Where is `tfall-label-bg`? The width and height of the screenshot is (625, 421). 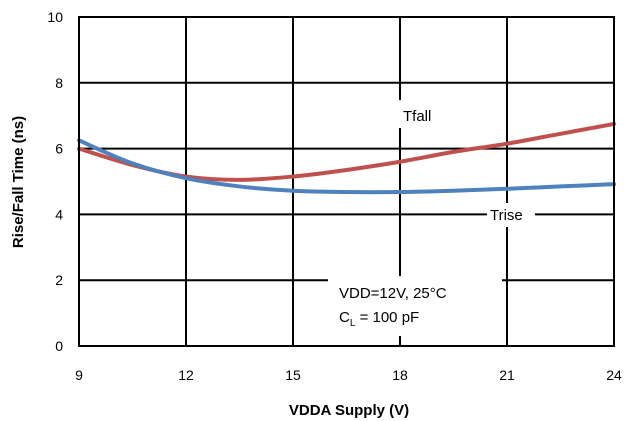
tfall-label-bg is located at coordinates (422, 114).